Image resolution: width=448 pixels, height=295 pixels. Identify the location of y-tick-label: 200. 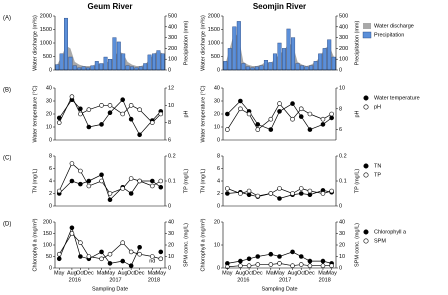
(47, 222).